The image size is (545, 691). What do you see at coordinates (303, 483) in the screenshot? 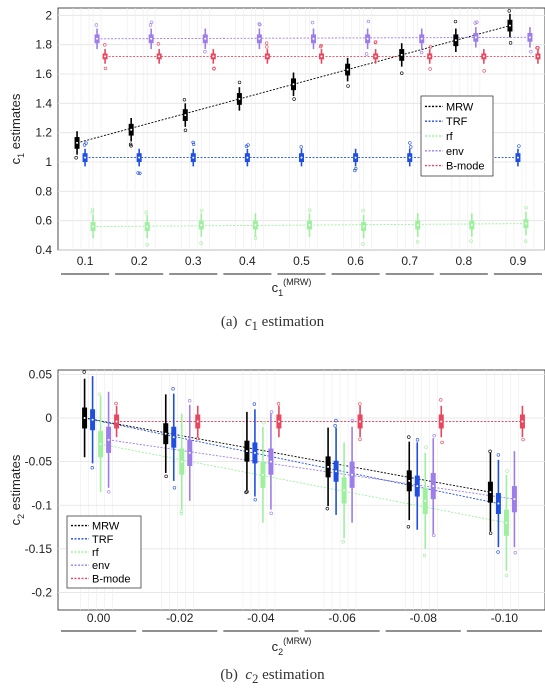
I see `trend-line-rf` at bounding box center [303, 483].